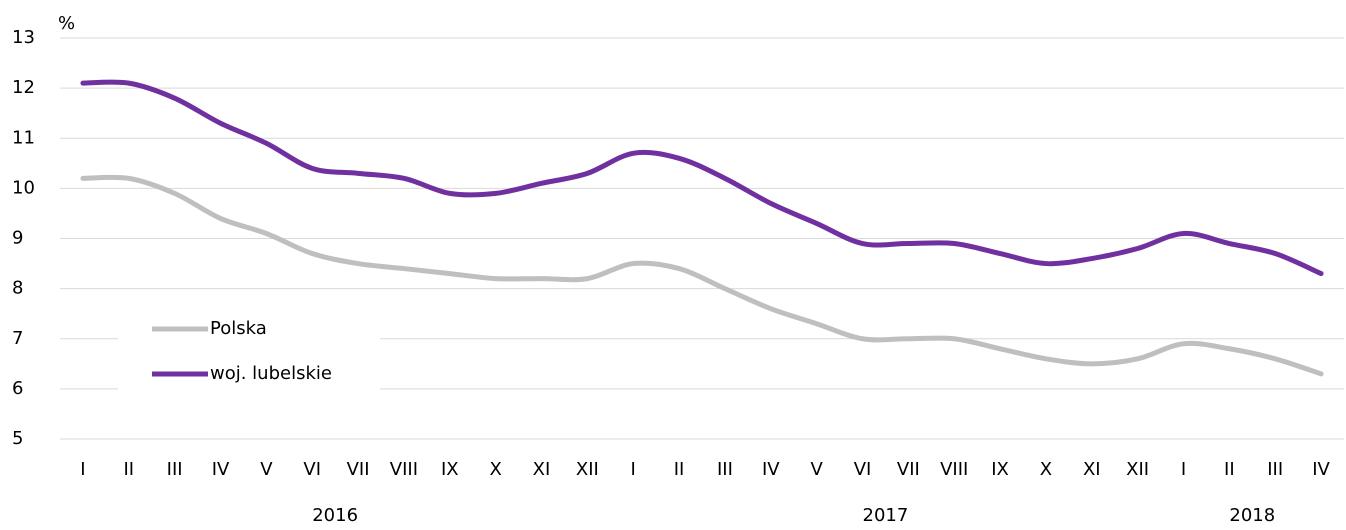  What do you see at coordinates (17, 288) in the screenshot?
I see `y-tick-label: 8` at bounding box center [17, 288].